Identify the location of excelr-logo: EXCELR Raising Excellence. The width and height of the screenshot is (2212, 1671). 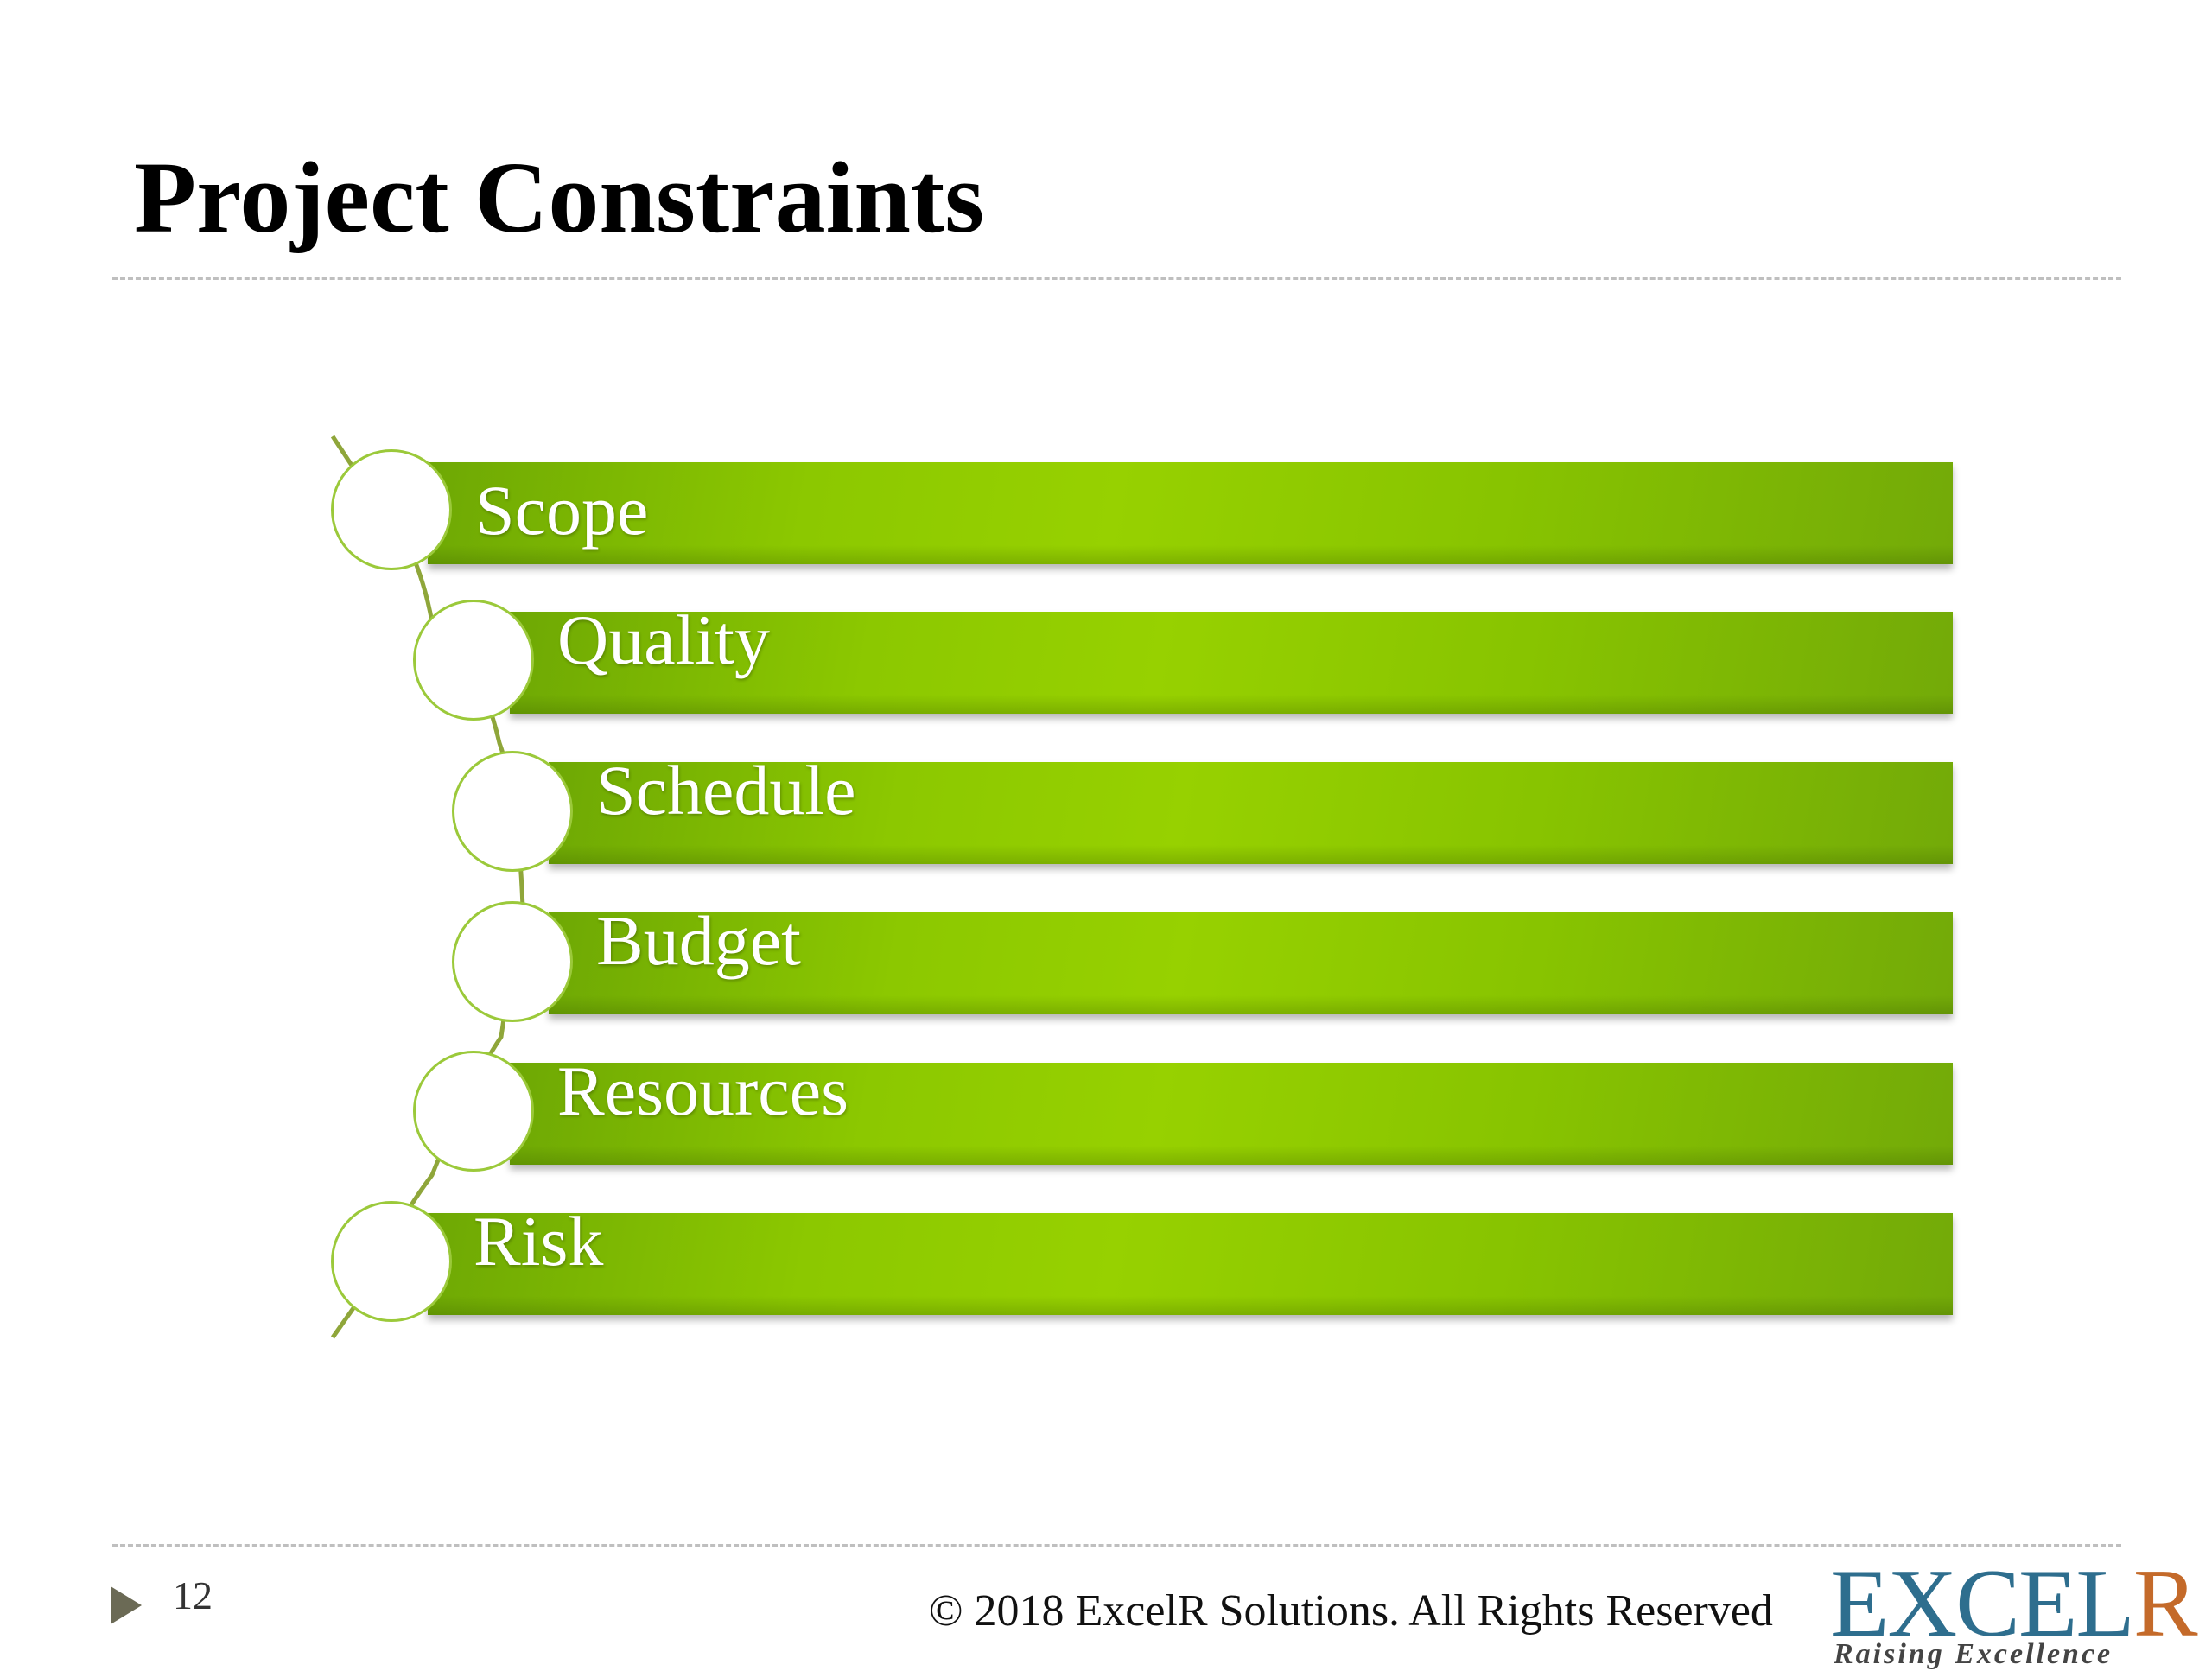
(2014, 1612).